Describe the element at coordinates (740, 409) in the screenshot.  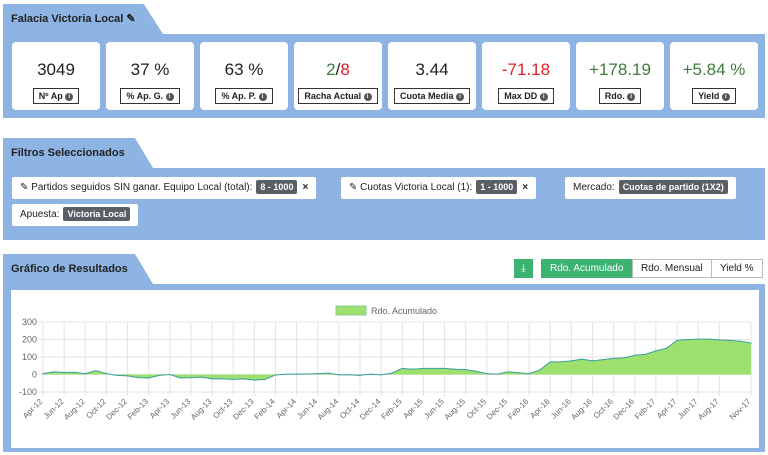
I see `x-tick-label: Nov-17` at that location.